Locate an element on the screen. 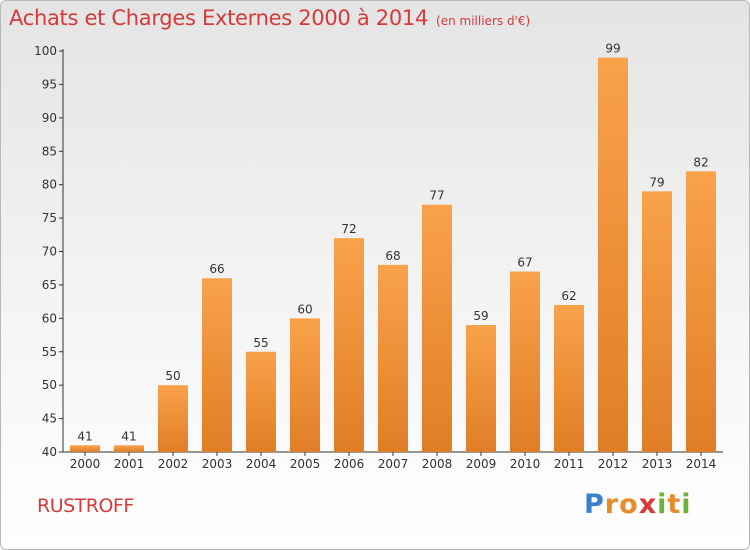 This screenshot has height=550, width=750. x-tick-label: 2010 is located at coordinates (525, 464).